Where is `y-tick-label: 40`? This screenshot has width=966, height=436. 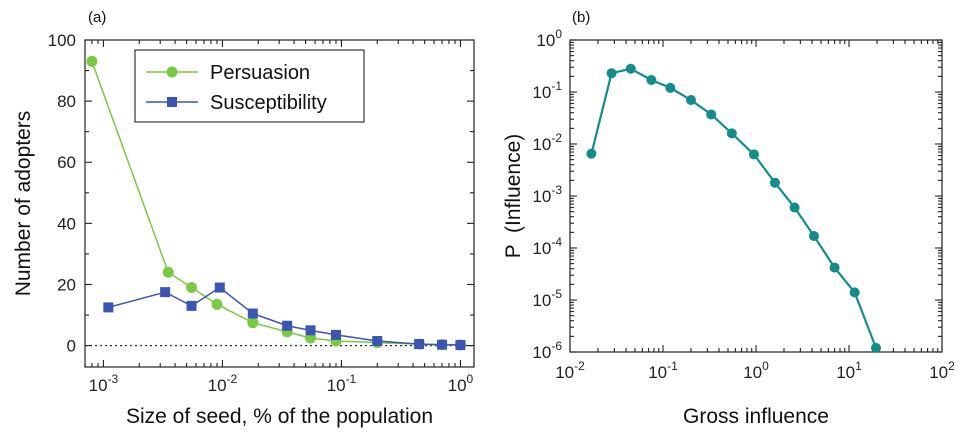
y-tick-label: 40 is located at coordinates (66, 223).